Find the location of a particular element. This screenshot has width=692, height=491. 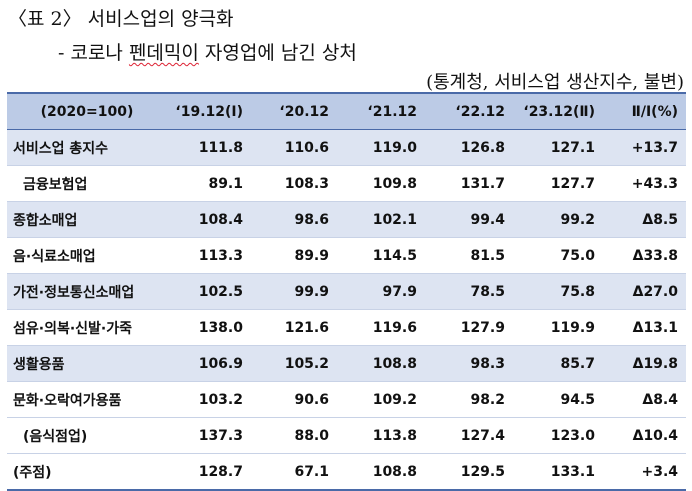

row-value: 113.8 is located at coordinates (381, 435).